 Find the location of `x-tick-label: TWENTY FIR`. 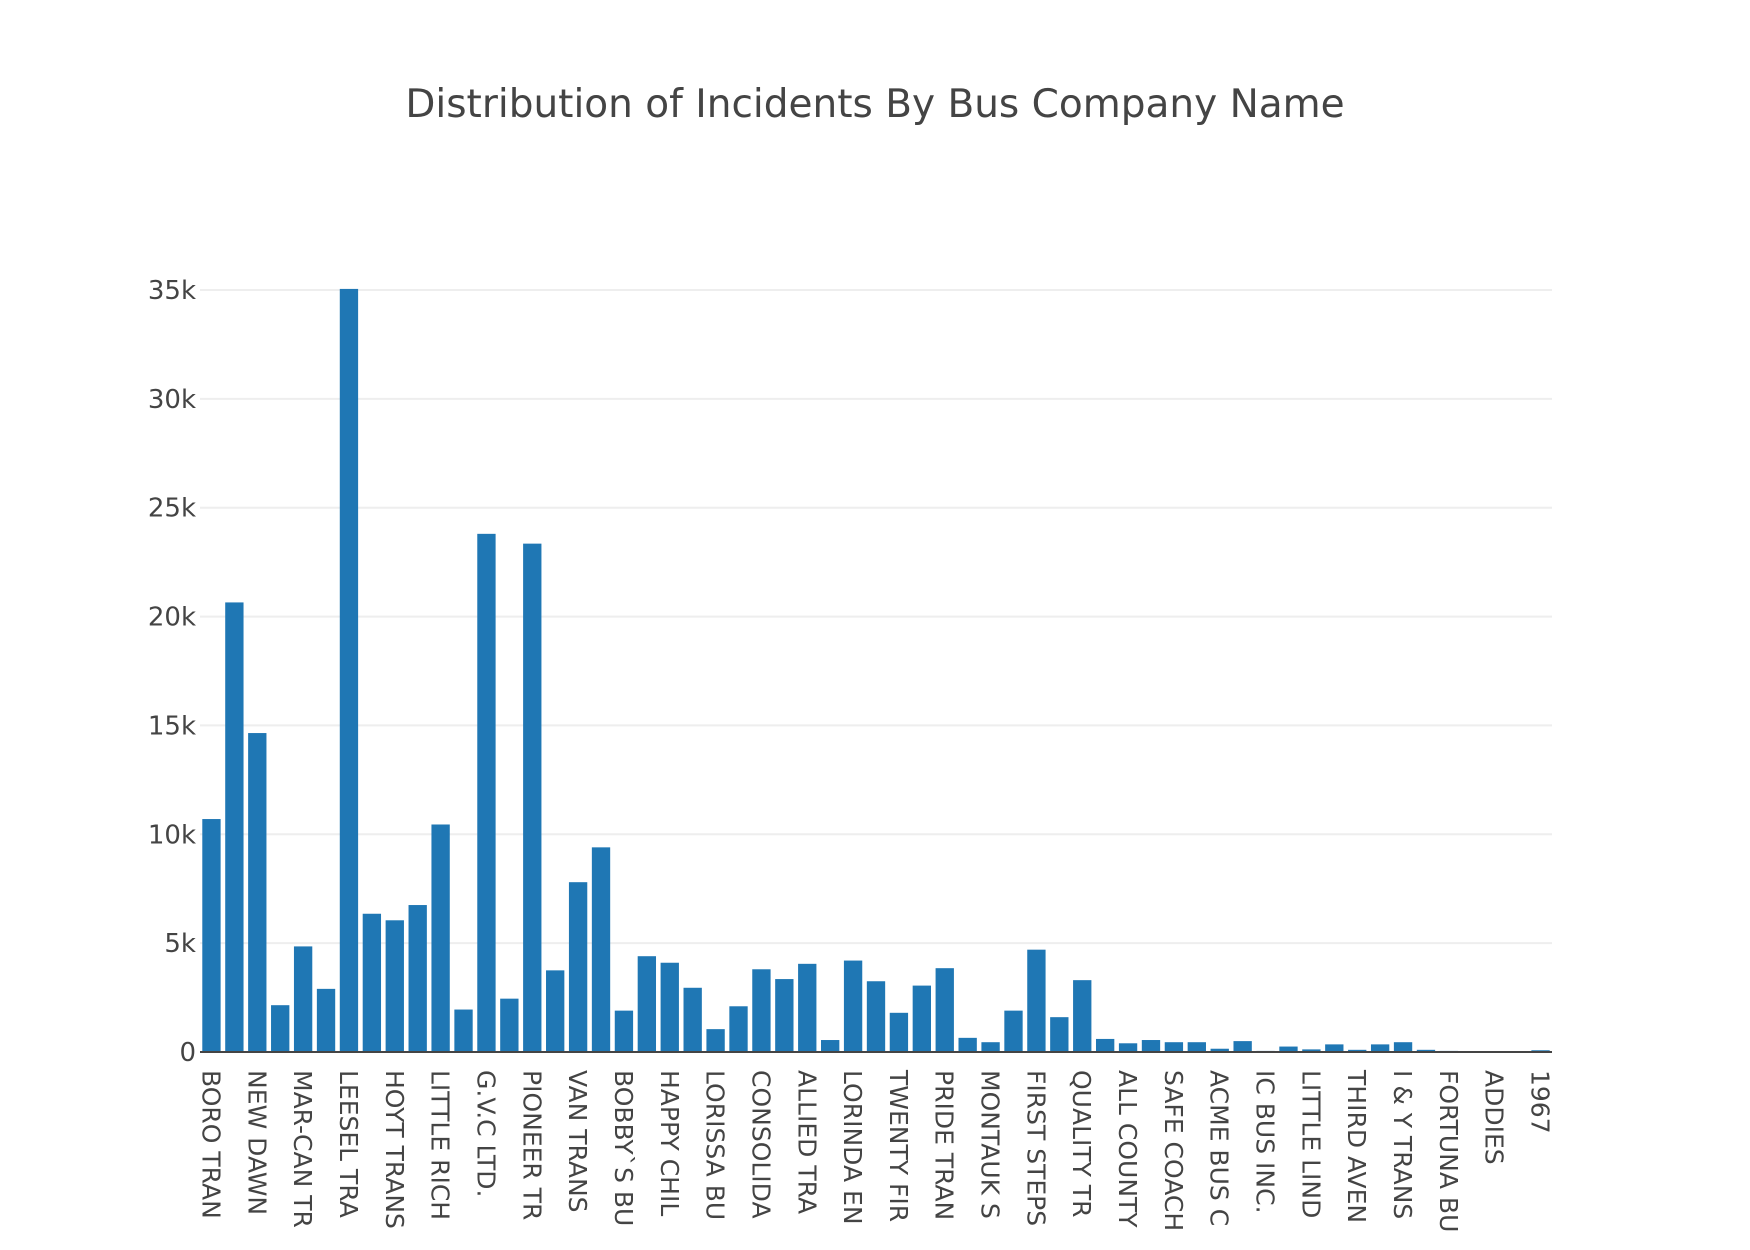

x-tick-label: TWENTY FIR is located at coordinates (898, 1145).